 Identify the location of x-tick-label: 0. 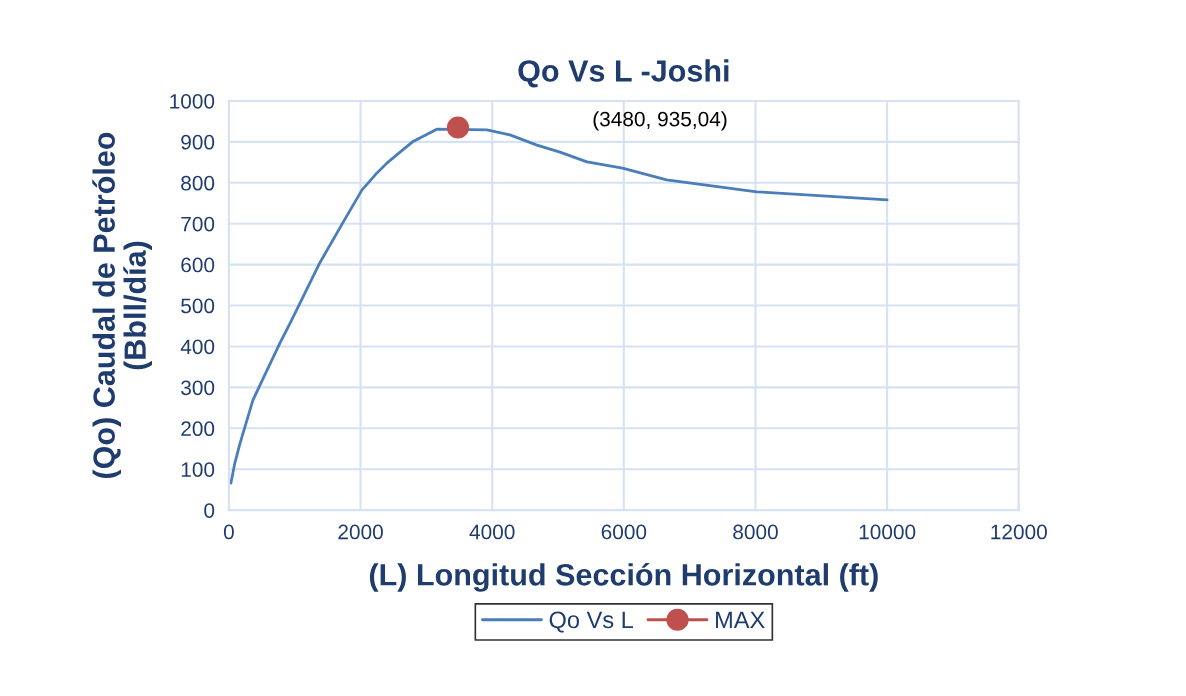
(228, 532).